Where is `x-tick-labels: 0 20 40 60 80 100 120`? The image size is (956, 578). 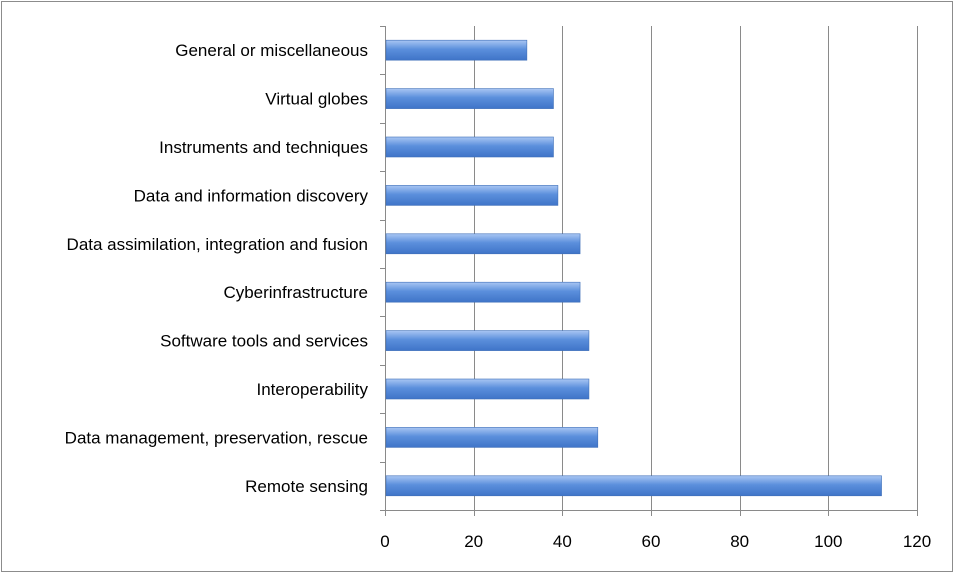 x-tick-labels: 0 20 40 60 80 100 120 is located at coordinates (655, 541).